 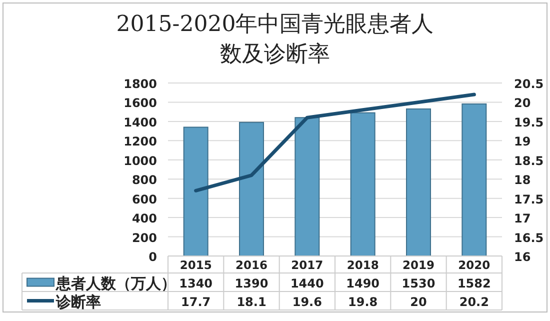 What do you see at coordinates (529, 199) in the screenshot?
I see `y2-tick-label: 17.5` at bounding box center [529, 199].